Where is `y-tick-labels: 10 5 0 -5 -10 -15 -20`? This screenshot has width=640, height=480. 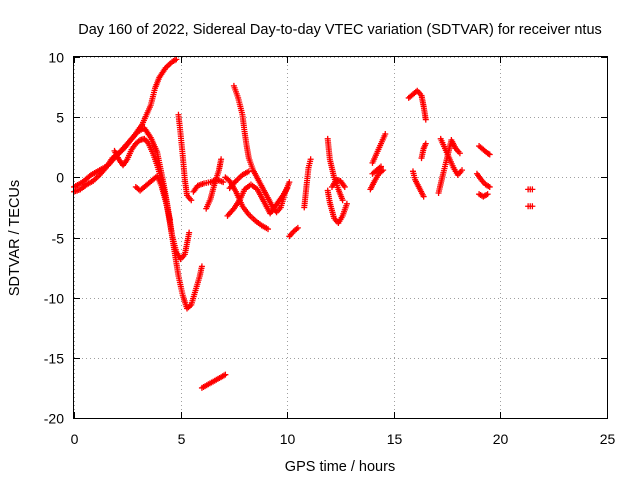
y-tick-labels: 10 5 0 -5 -10 -15 -20 is located at coordinates (54, 238).